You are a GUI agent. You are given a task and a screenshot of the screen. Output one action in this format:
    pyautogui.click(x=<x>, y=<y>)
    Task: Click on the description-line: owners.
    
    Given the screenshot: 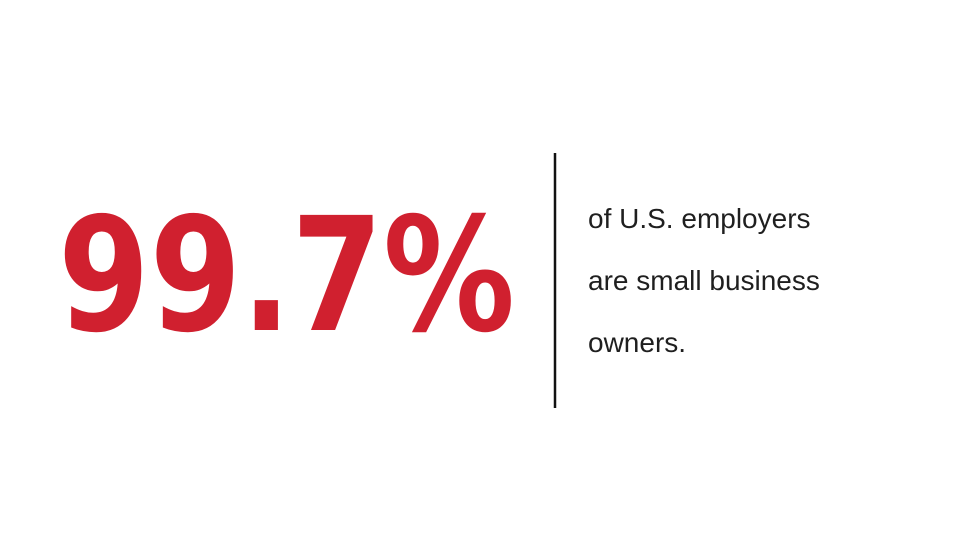 What is the action you would take?
    pyautogui.click(x=637, y=342)
    